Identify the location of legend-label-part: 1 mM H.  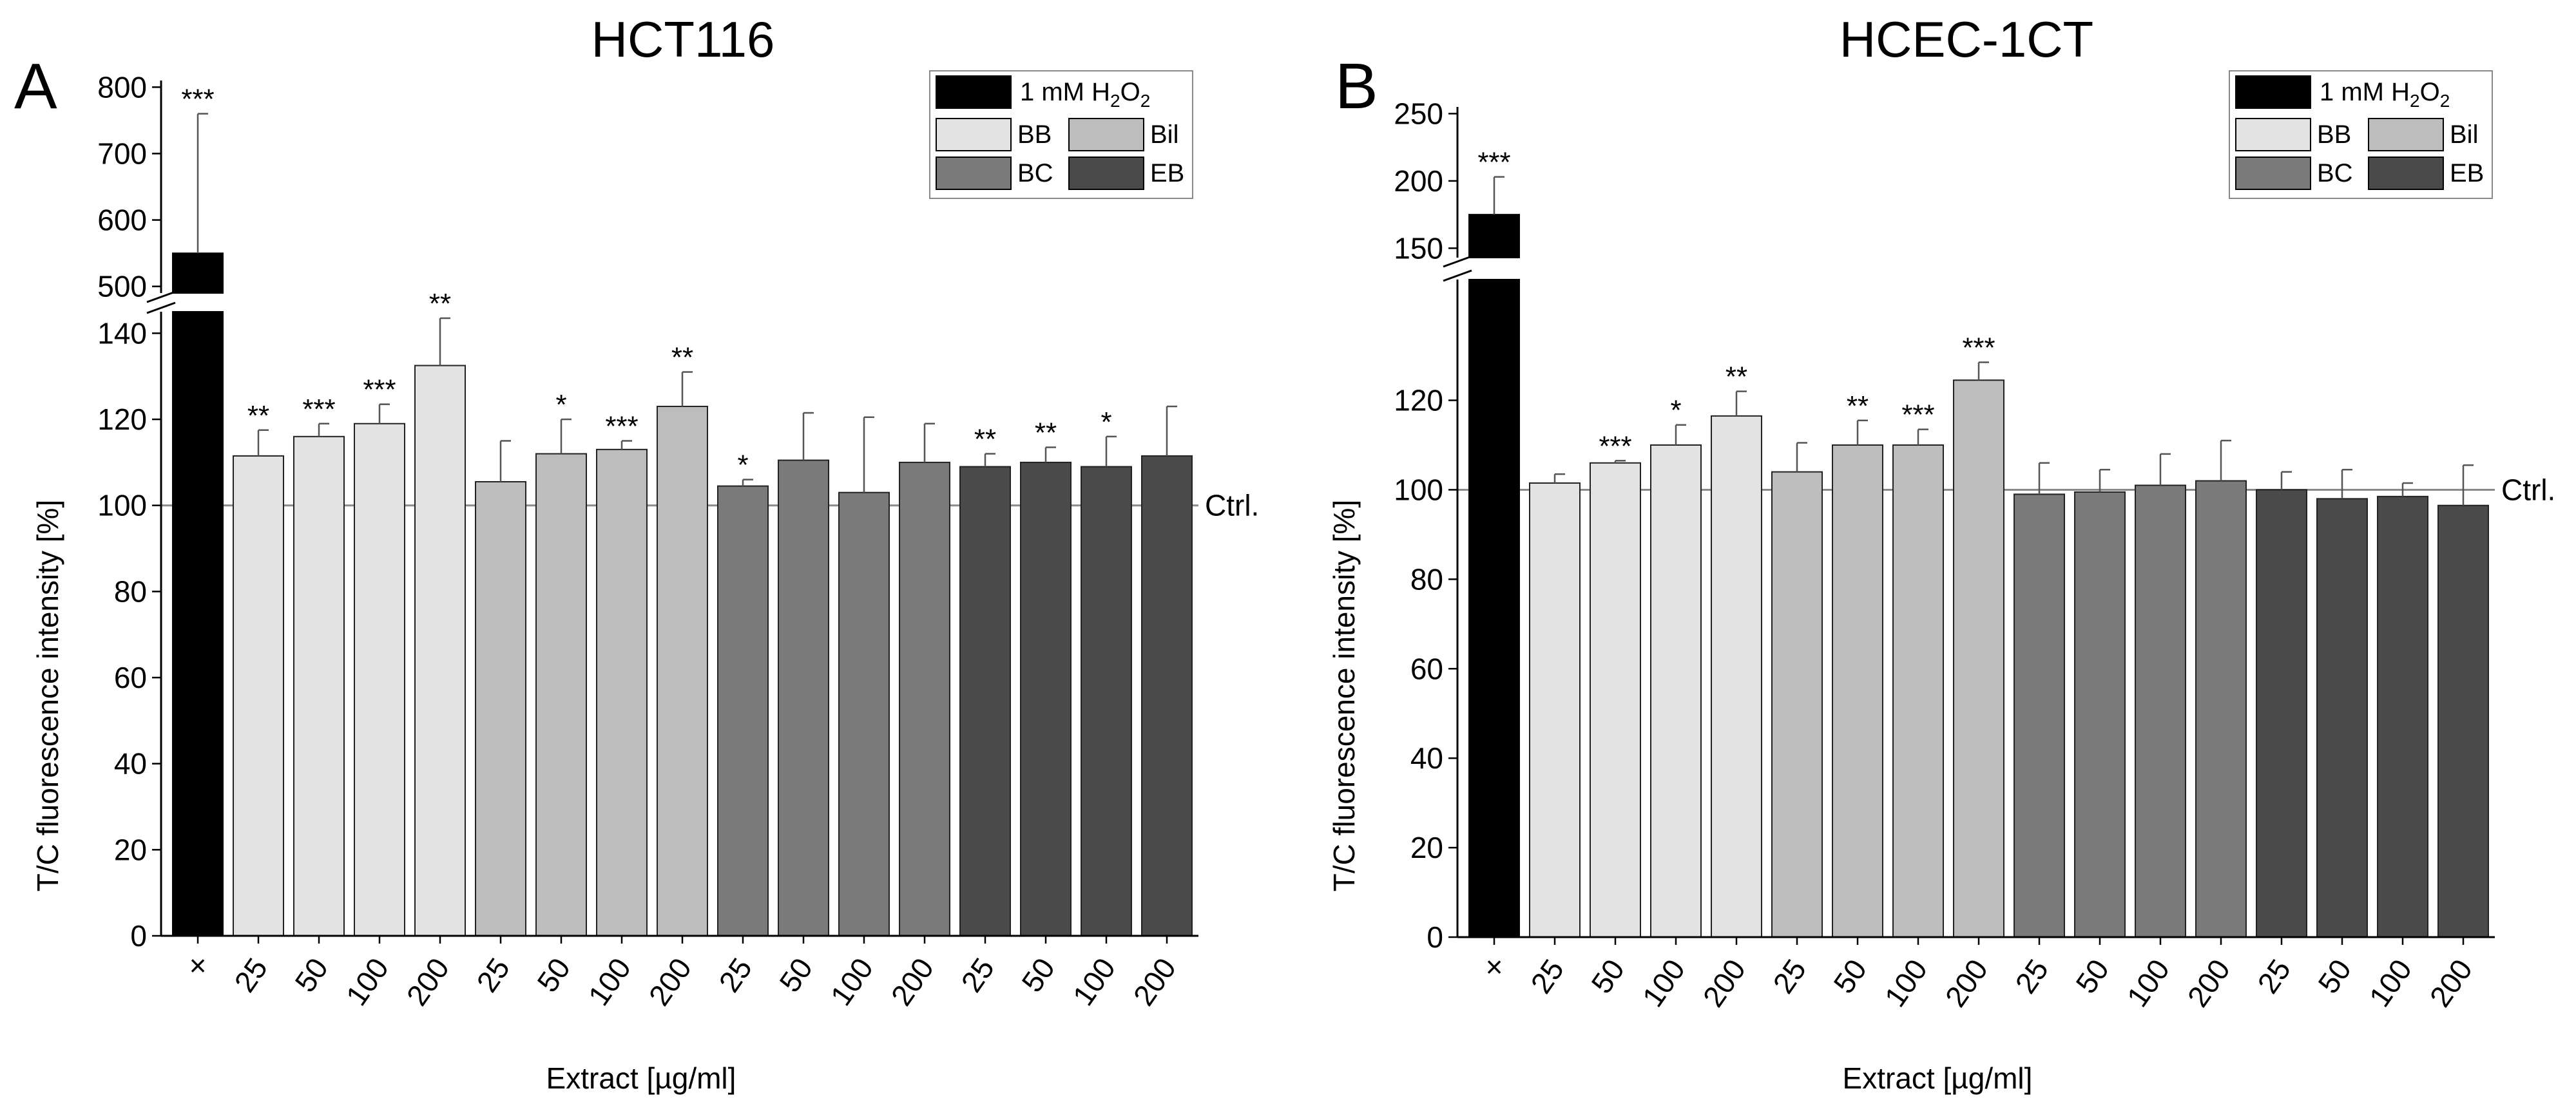
(2365, 92).